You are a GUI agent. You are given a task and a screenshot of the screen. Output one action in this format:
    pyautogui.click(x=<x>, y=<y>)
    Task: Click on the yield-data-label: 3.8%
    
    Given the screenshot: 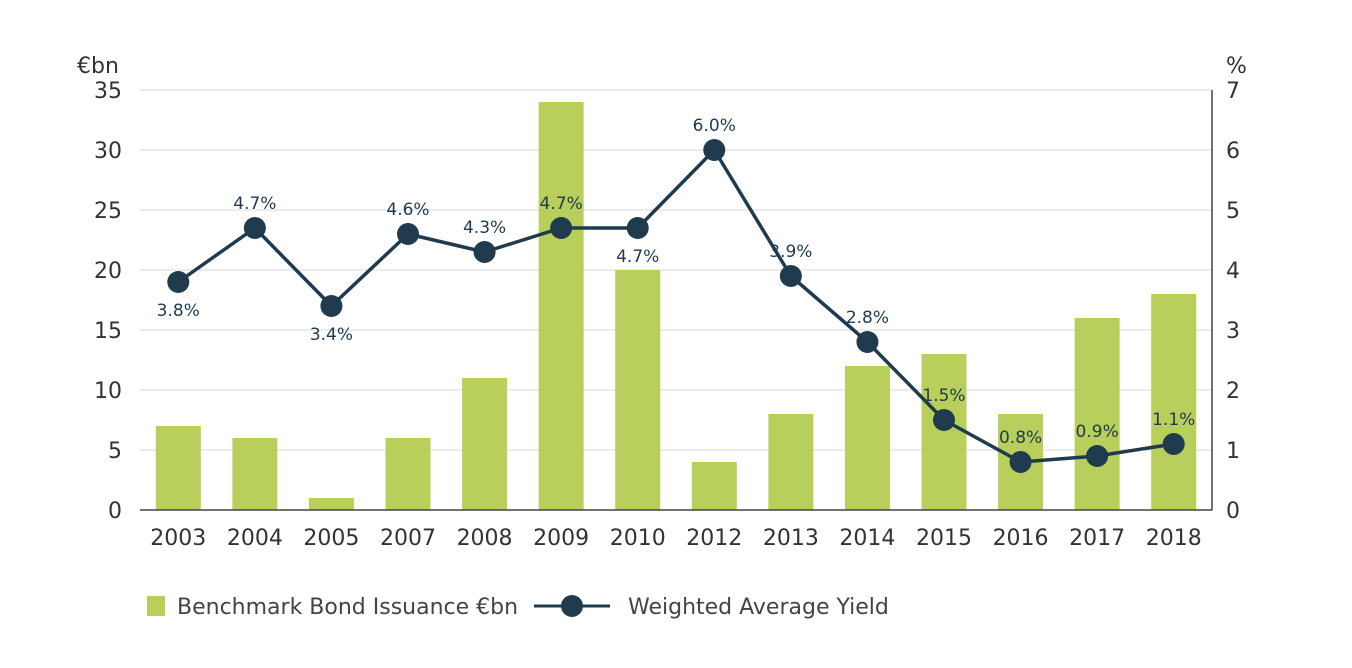 What is the action you would take?
    pyautogui.click(x=178, y=311)
    